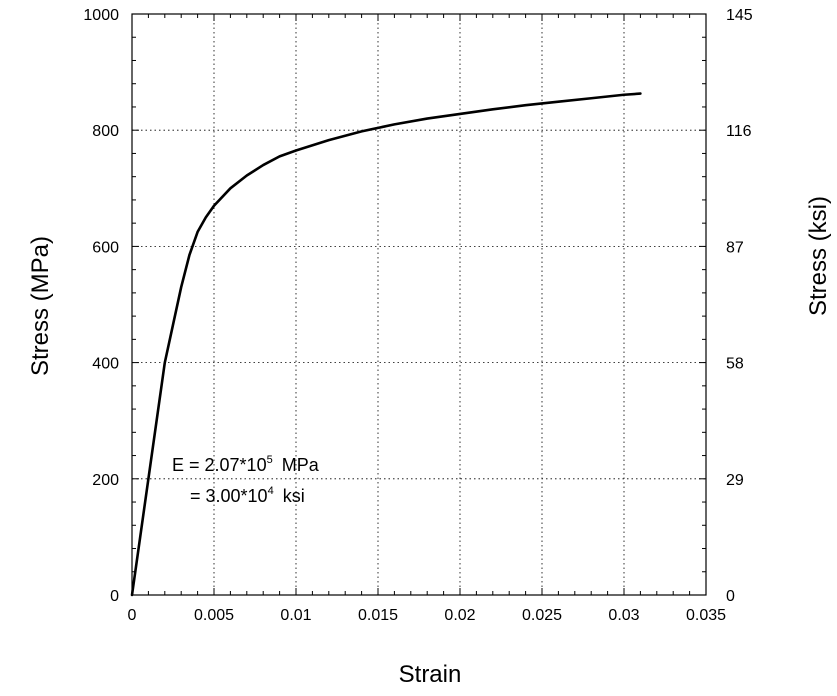 This screenshot has width=837, height=696. I want to click on annotation-line2-prefix: = 3.00*10, so click(229, 496).